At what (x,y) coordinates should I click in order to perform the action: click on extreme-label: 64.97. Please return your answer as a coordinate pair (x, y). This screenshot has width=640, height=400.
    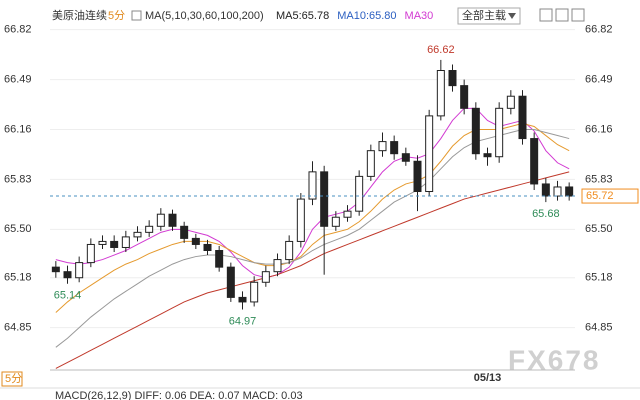
    Looking at the image, I should click on (243, 321).